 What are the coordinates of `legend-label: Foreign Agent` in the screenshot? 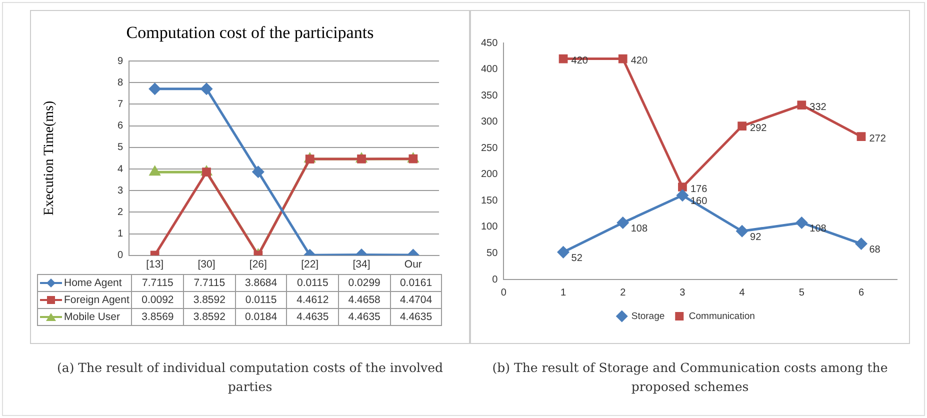 It's located at (85, 300).